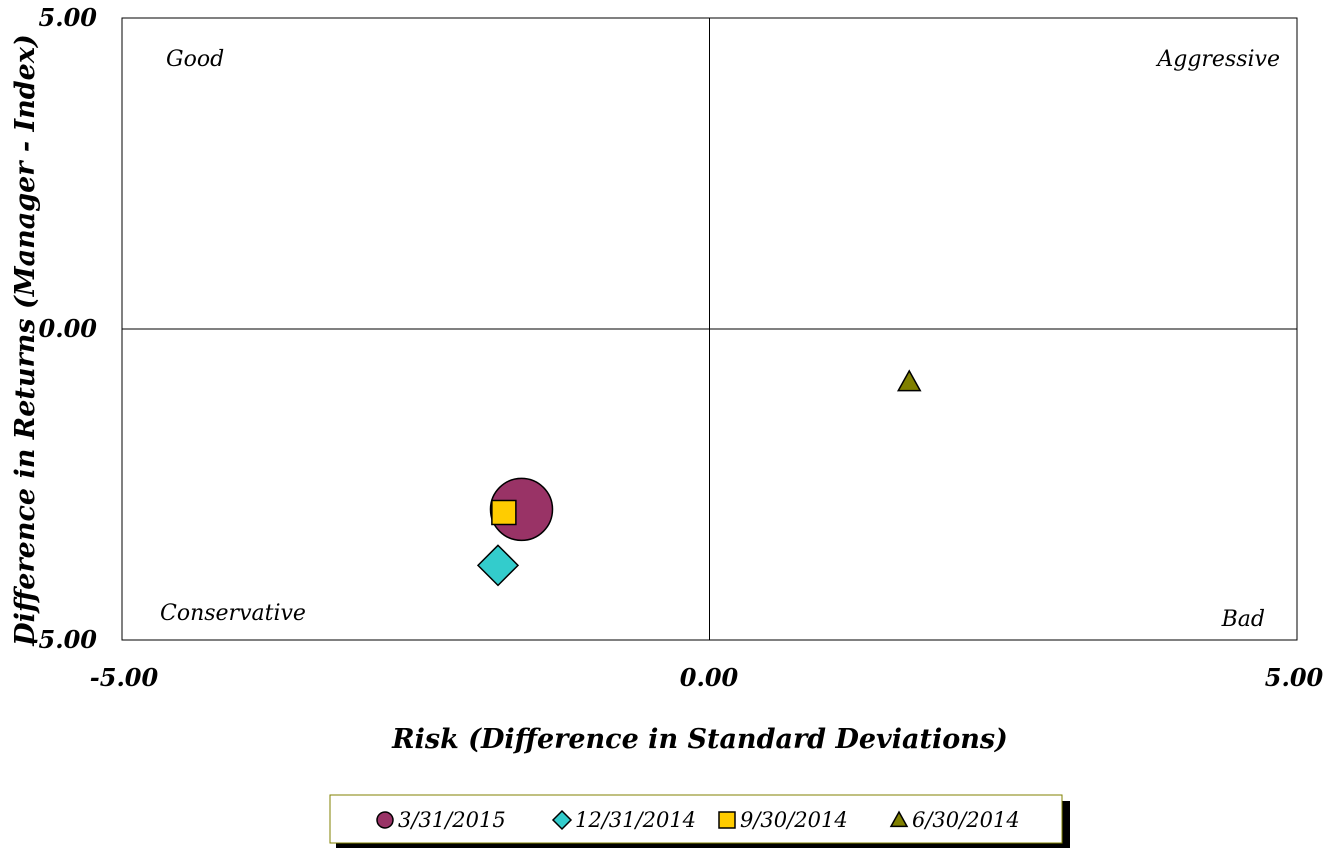 The width and height of the screenshot is (1325, 848). What do you see at coordinates (899, 819) in the screenshot?
I see `legend-marker-triangle` at bounding box center [899, 819].